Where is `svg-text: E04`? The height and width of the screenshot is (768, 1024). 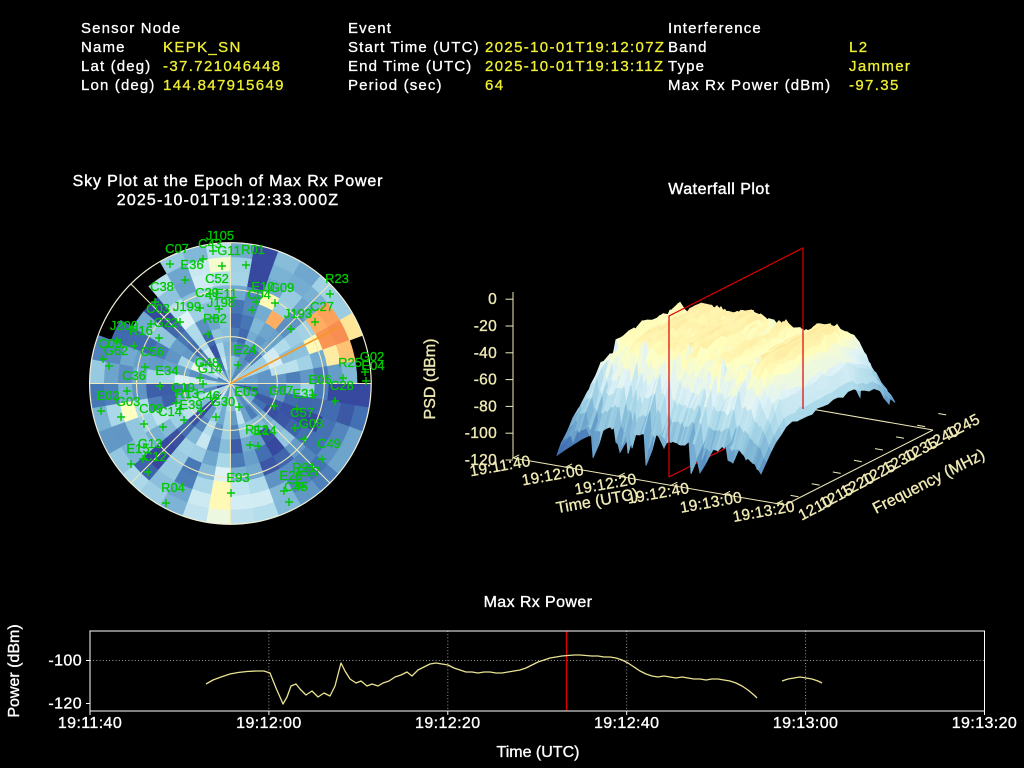 svg-text: E04 is located at coordinates (372, 365).